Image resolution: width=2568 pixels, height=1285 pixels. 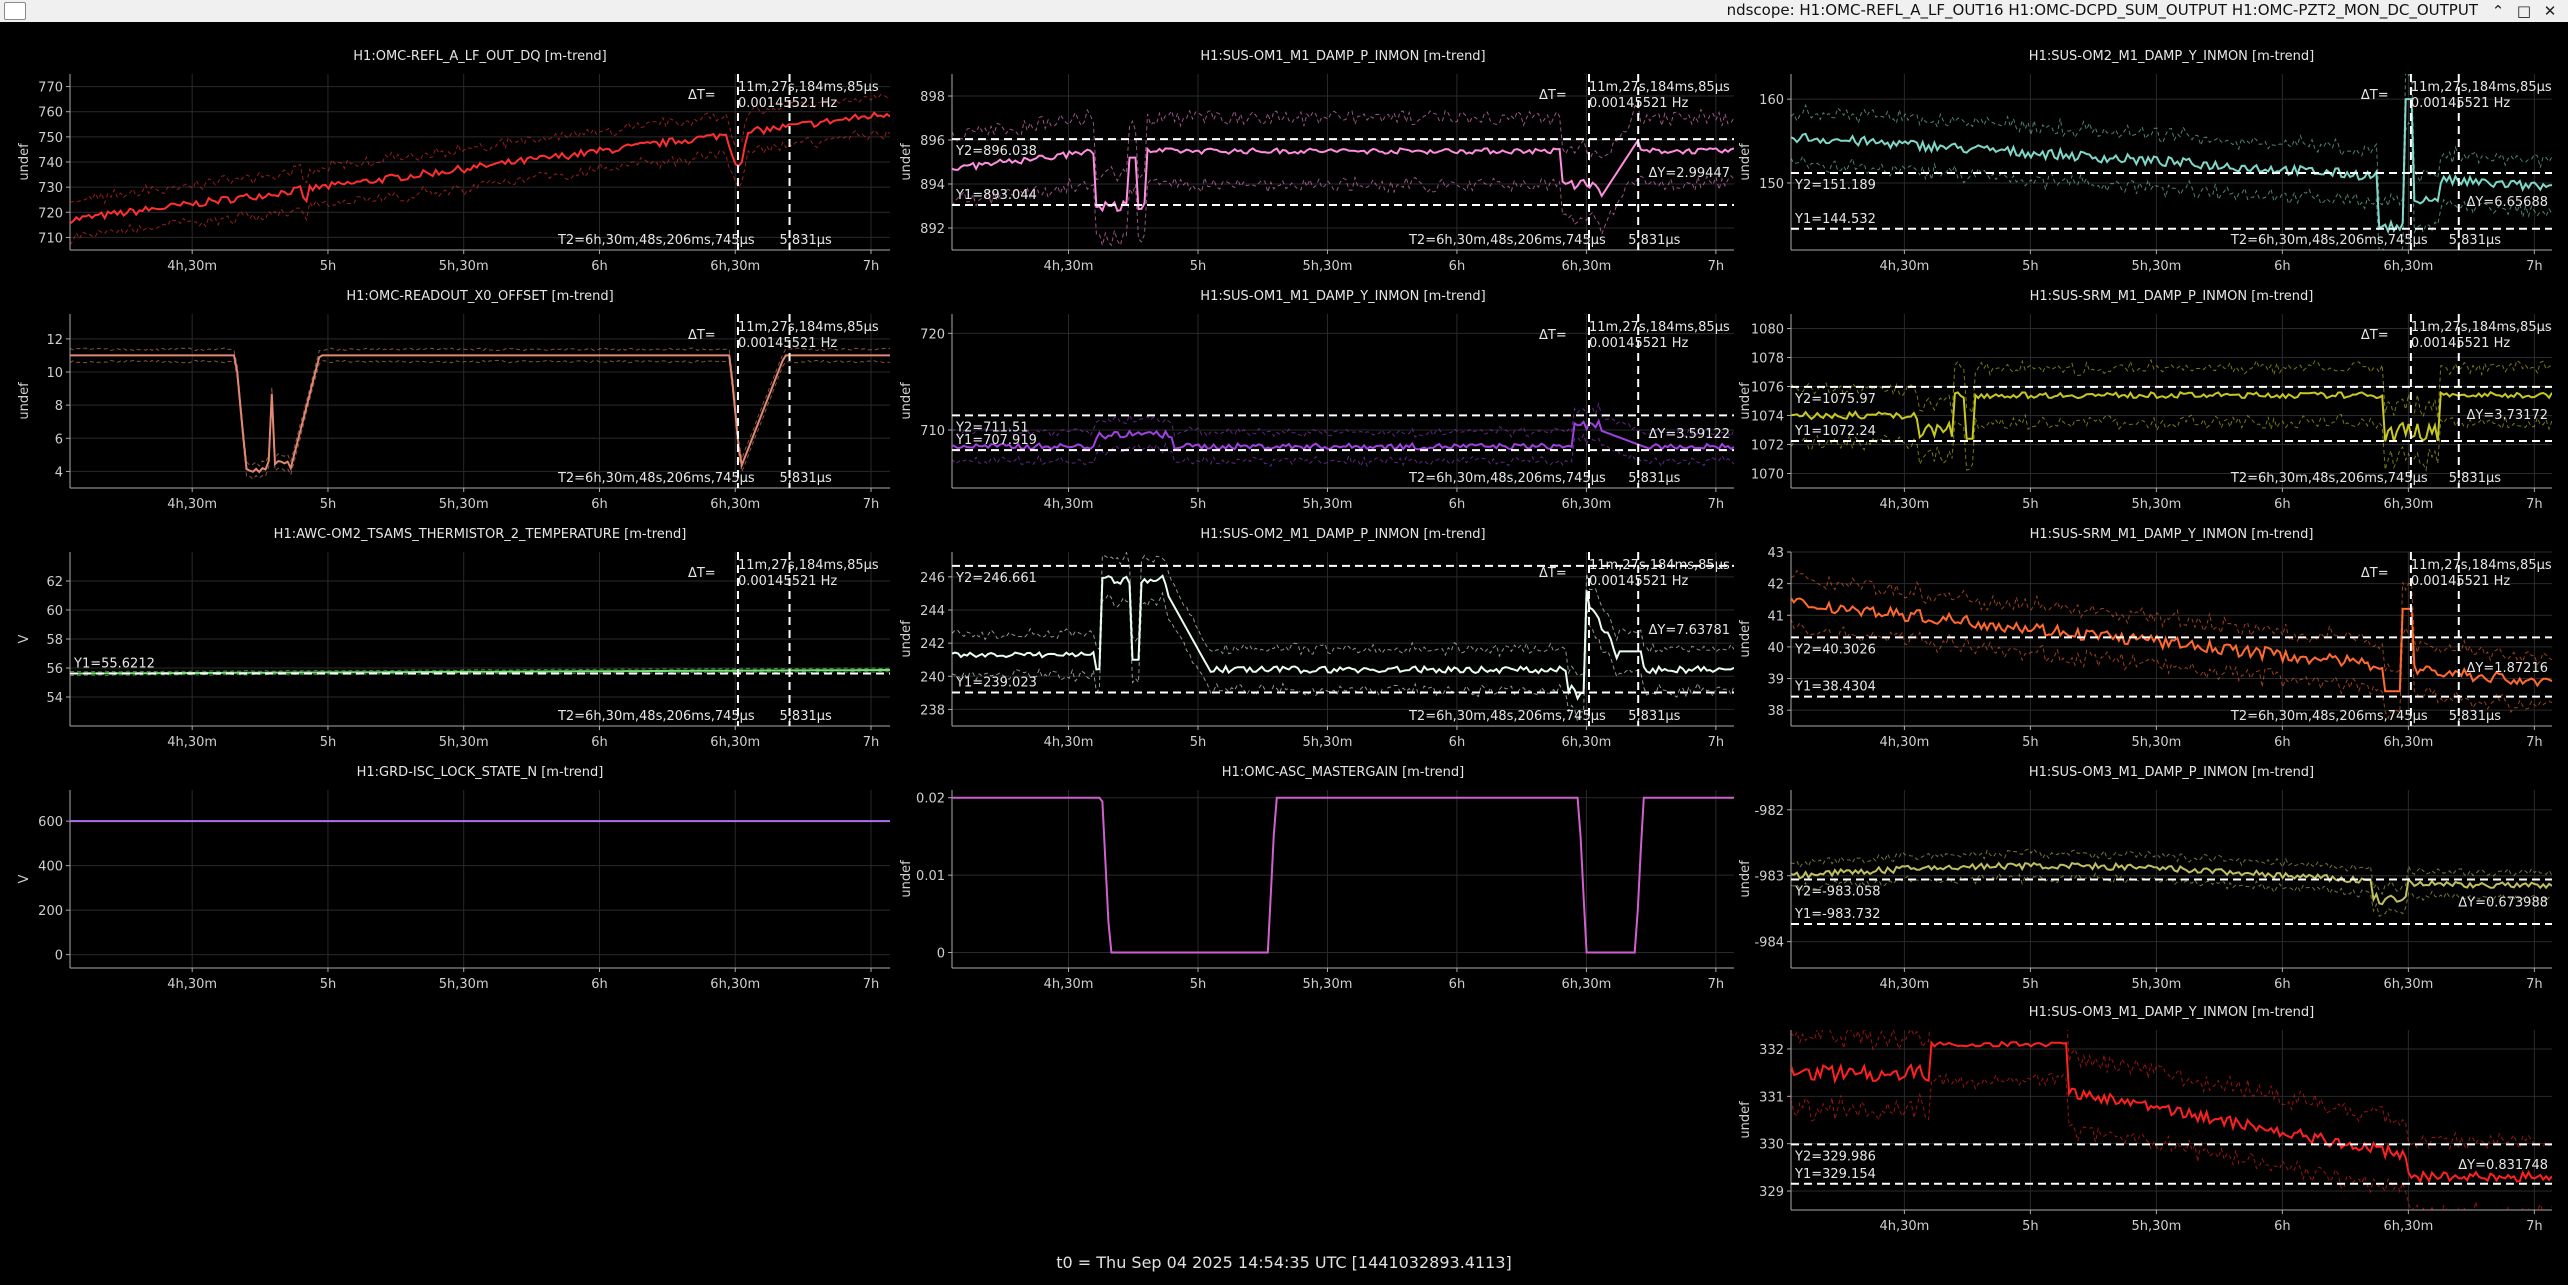 I want to click on y2-label: Y2=246.661, so click(x=996, y=578).